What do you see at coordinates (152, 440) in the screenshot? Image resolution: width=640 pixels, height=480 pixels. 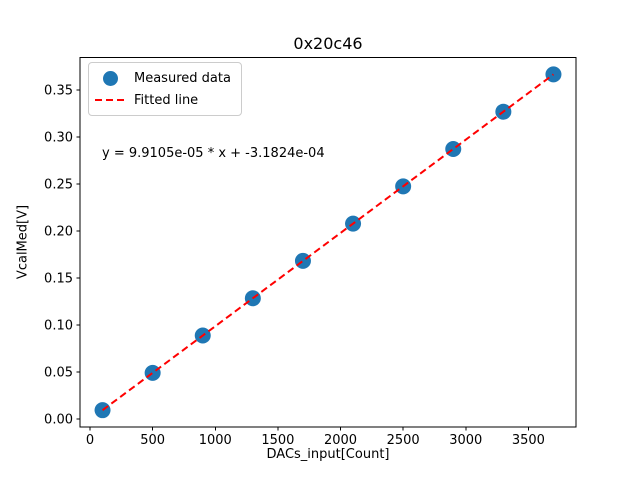 I see `x-tick-label: 500` at bounding box center [152, 440].